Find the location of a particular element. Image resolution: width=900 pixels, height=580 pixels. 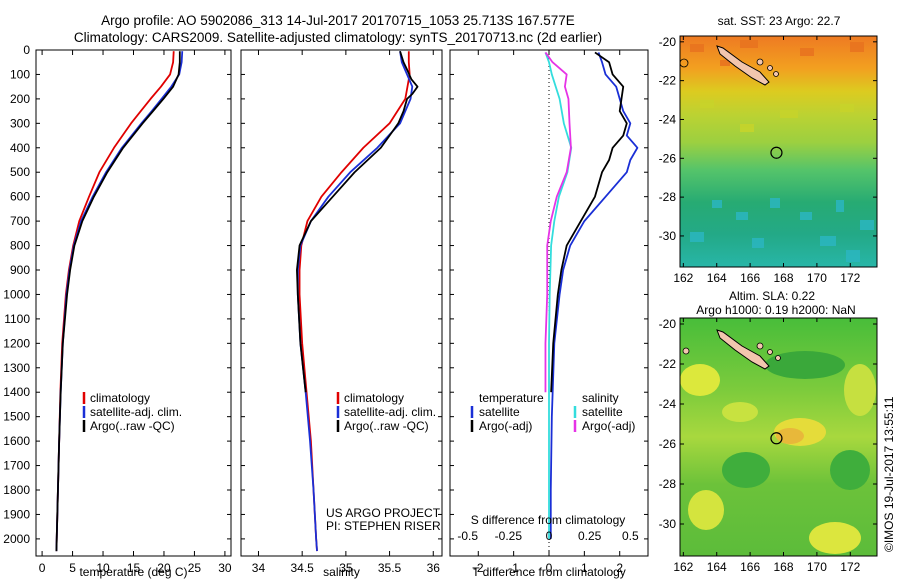

sst-texture is located at coordinates (782, 230).